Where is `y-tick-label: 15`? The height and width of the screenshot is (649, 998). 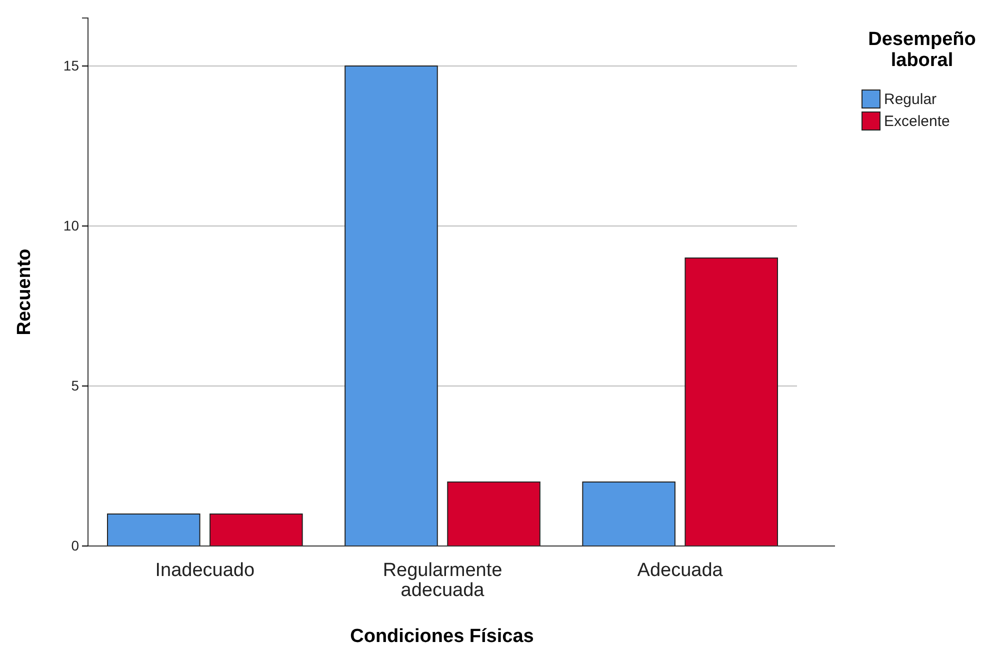
y-tick-label: 15 is located at coordinates (71, 65).